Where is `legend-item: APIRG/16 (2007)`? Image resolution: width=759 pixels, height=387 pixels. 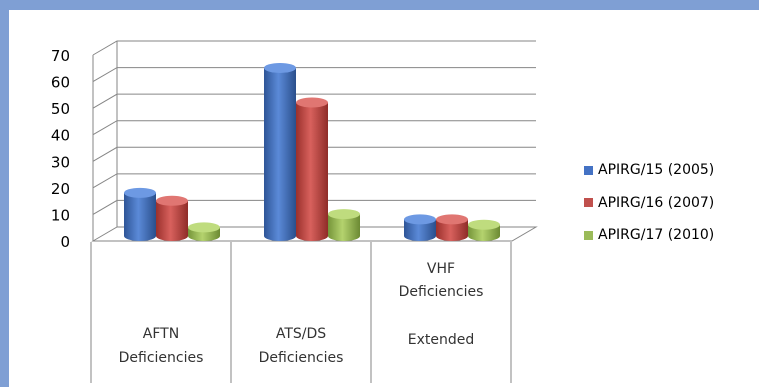
legend-item: APIRG/16 (2007) is located at coordinates (649, 203).